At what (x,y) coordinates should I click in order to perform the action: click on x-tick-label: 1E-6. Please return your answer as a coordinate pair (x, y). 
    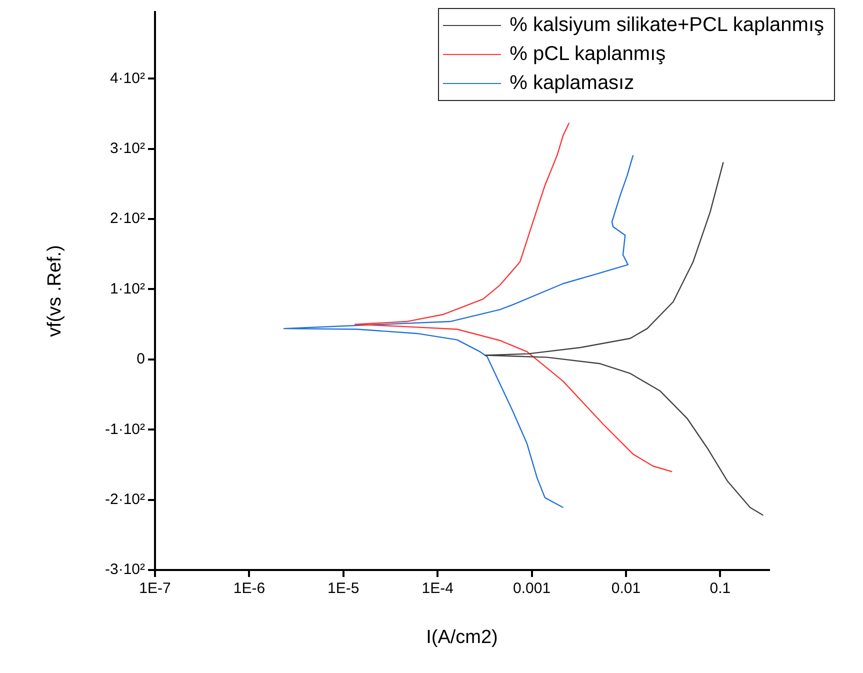
    Looking at the image, I should click on (249, 589).